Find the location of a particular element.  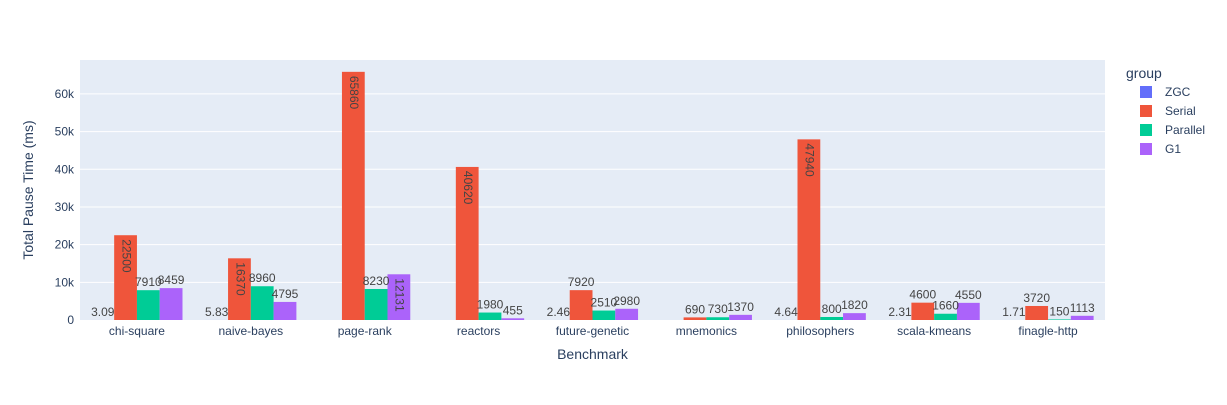

data-label: 2980 is located at coordinates (626, 301).